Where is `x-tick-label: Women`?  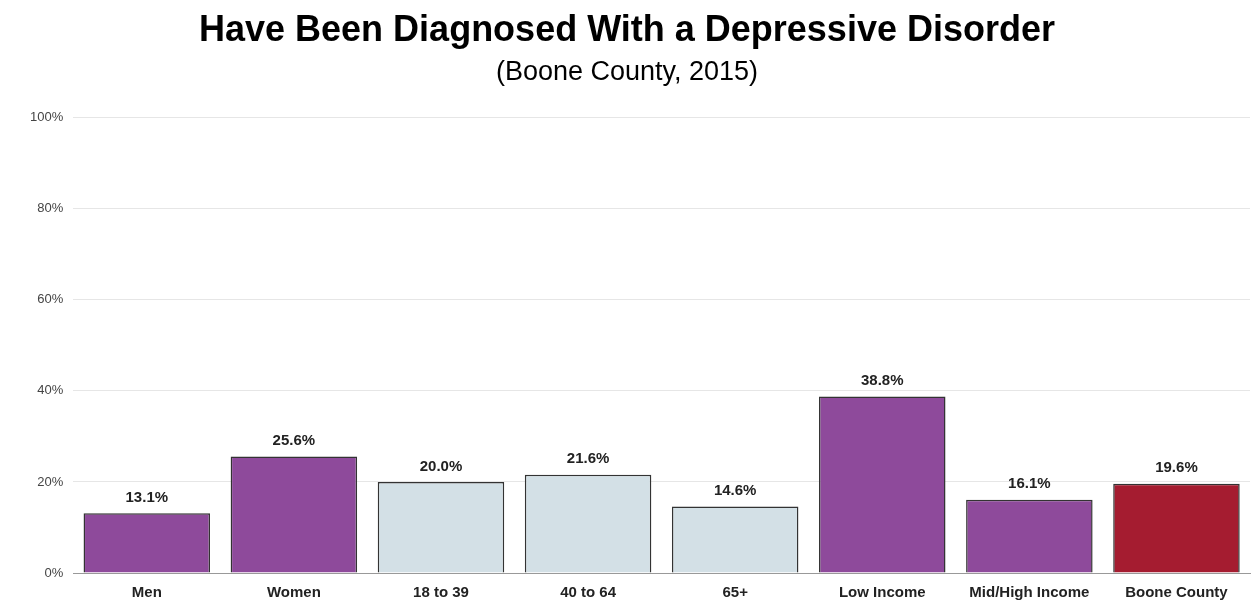 x-tick-label: Women is located at coordinates (293, 592).